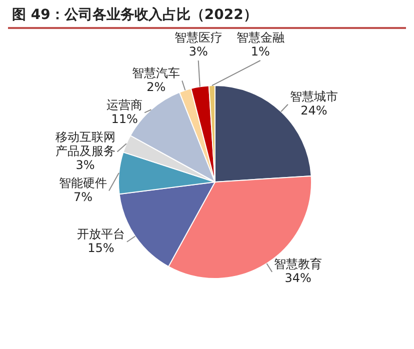  Describe the element at coordinates (260, 37) in the screenshot. I see `slice-label: 智慧金融` at that location.